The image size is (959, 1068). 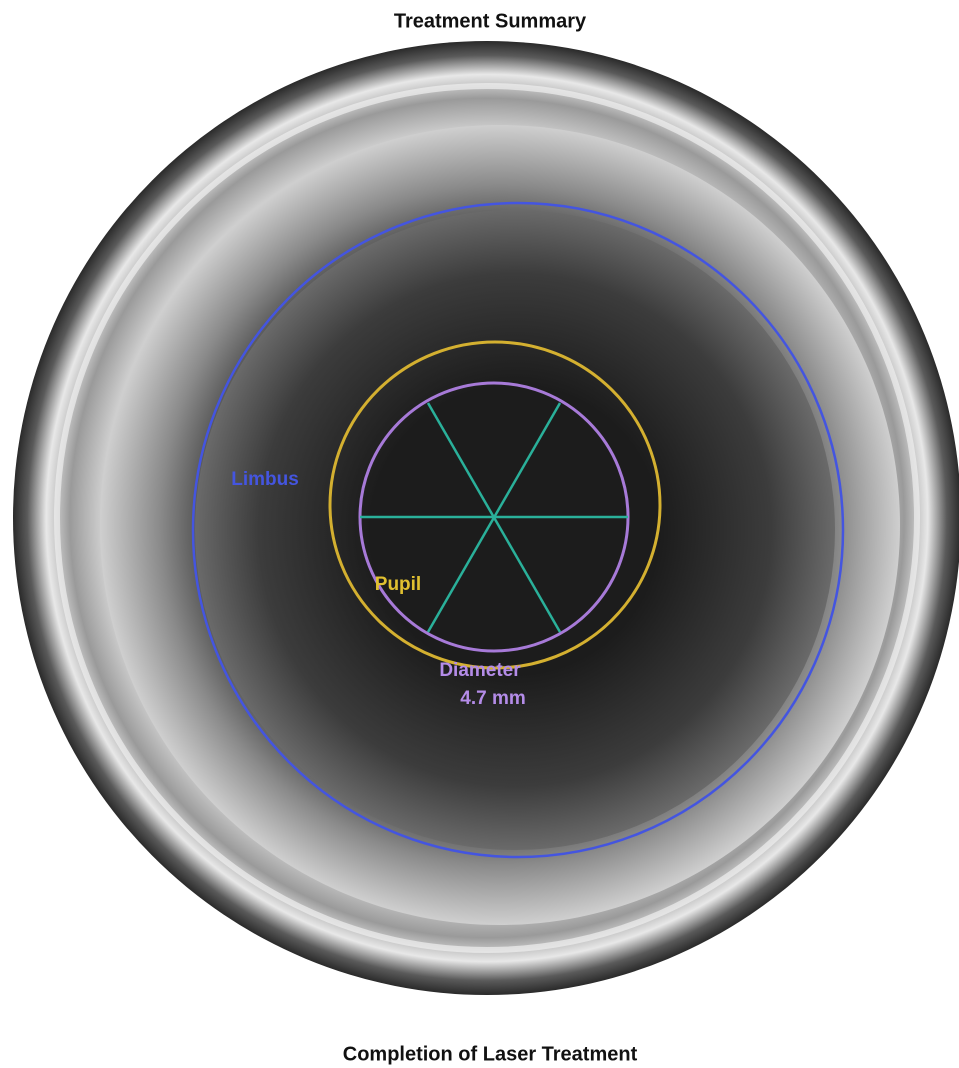 I want to click on spoke, so click(x=494, y=517).